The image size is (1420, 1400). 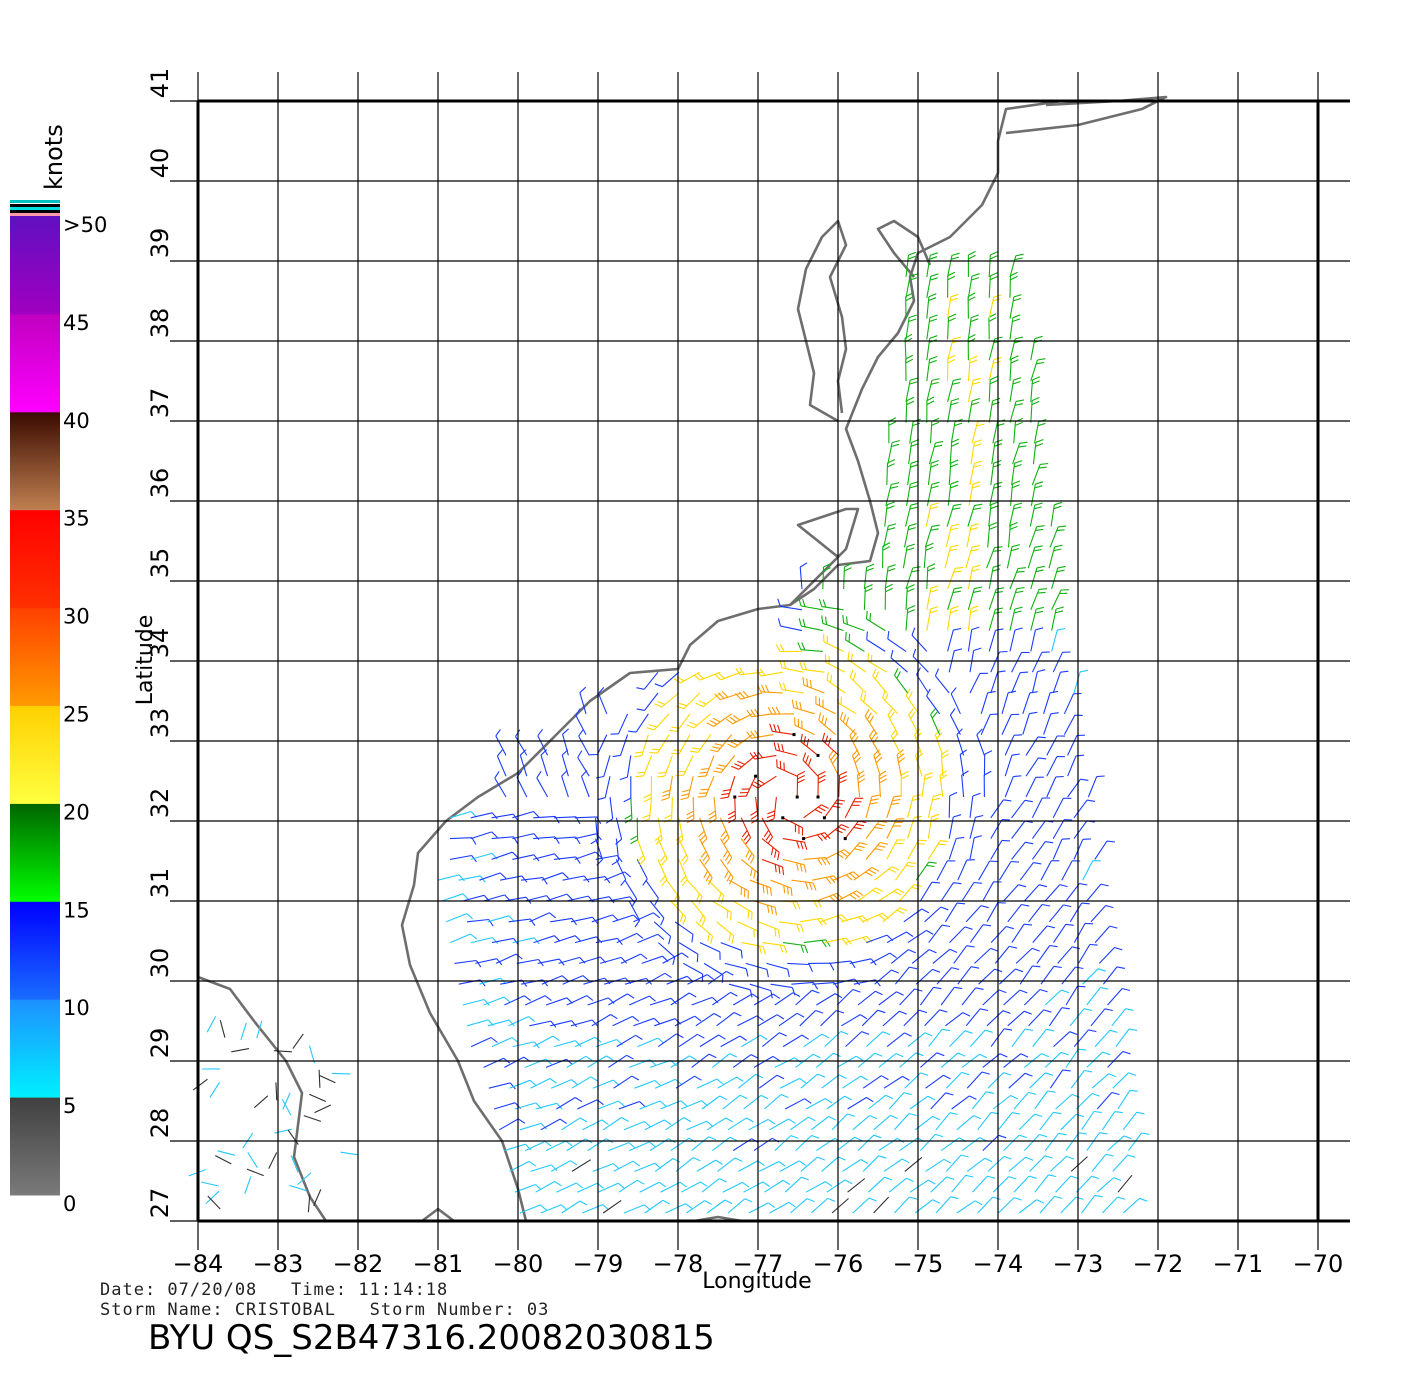 I want to click on lat-tick-label: 37, so click(x=160, y=403).